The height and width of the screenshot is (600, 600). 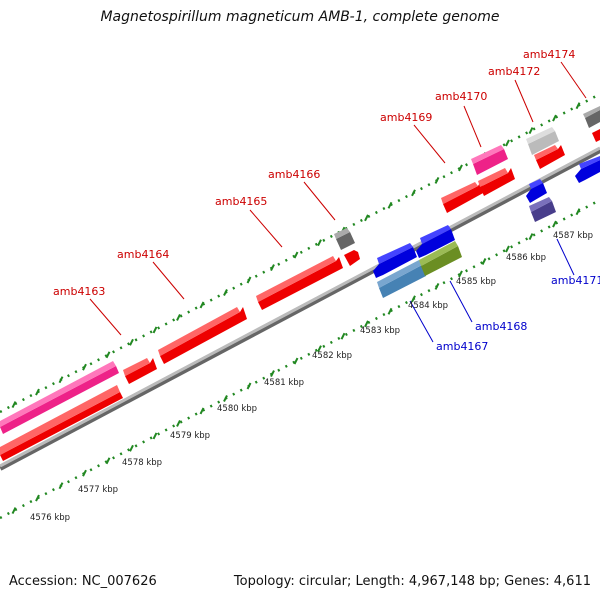 What do you see at coordinates (476, 282) in the screenshot?
I see `ruler-label: 4585 kbp` at bounding box center [476, 282].